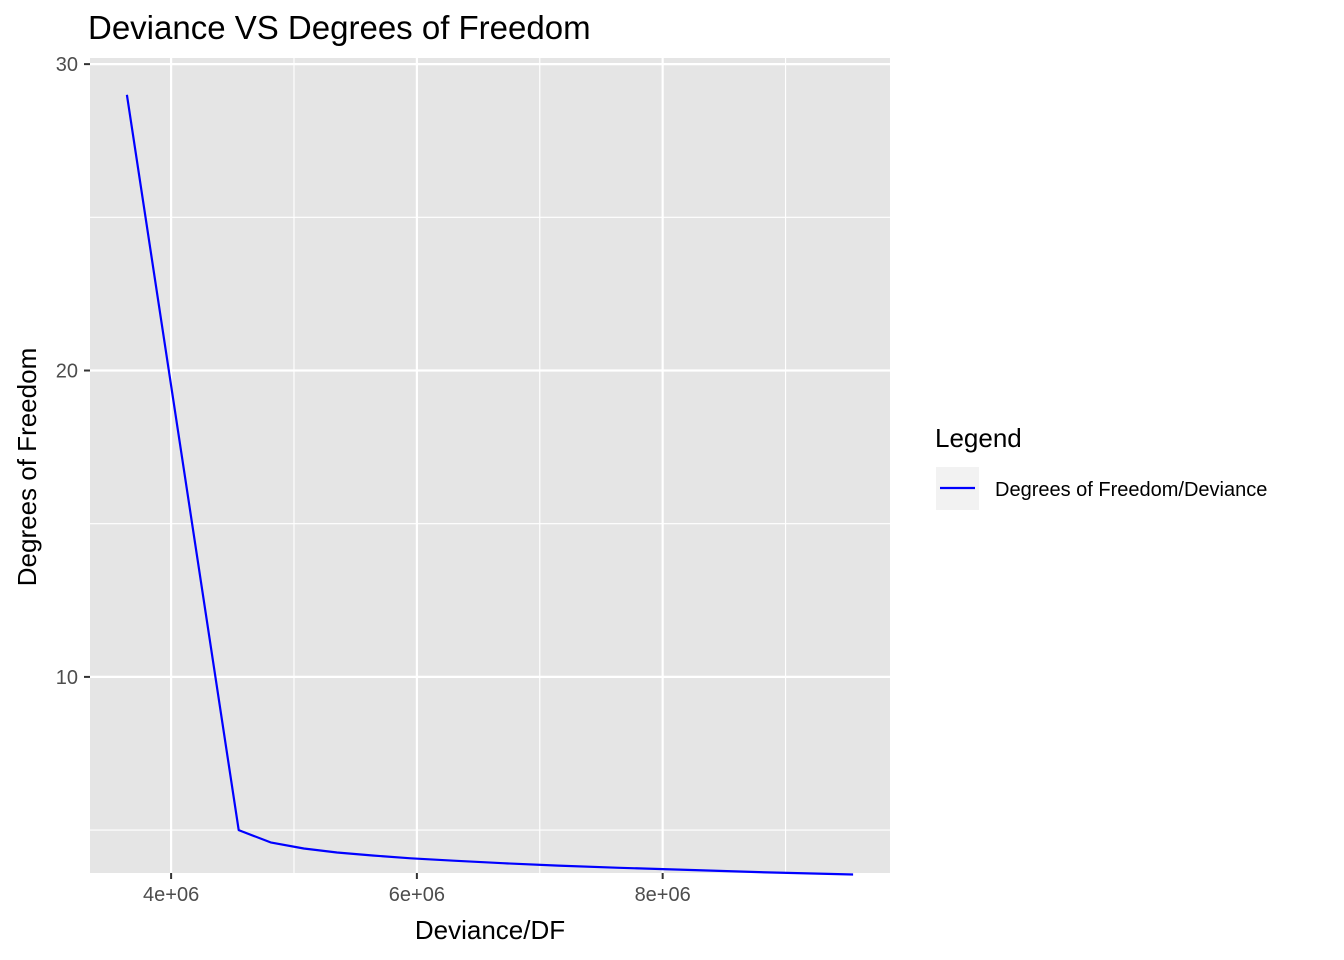 The height and width of the screenshot is (960, 1344). What do you see at coordinates (67, 678) in the screenshot?
I see `y-tick-label: 10` at bounding box center [67, 678].